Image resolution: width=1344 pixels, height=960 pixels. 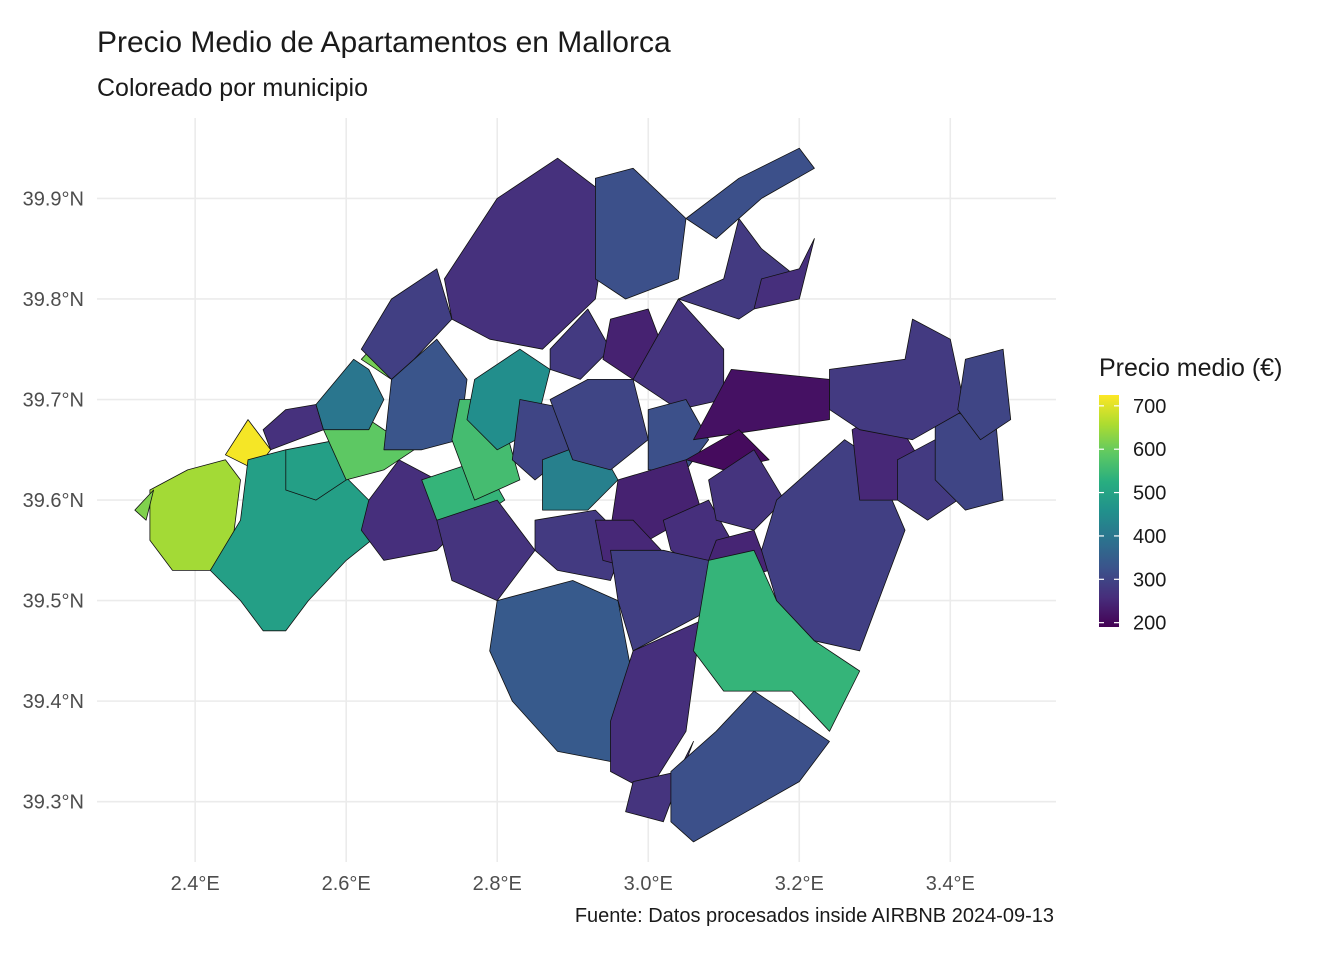 What do you see at coordinates (1149, 537) in the screenshot?
I see `legend-tick-label-3: 400` at bounding box center [1149, 537].